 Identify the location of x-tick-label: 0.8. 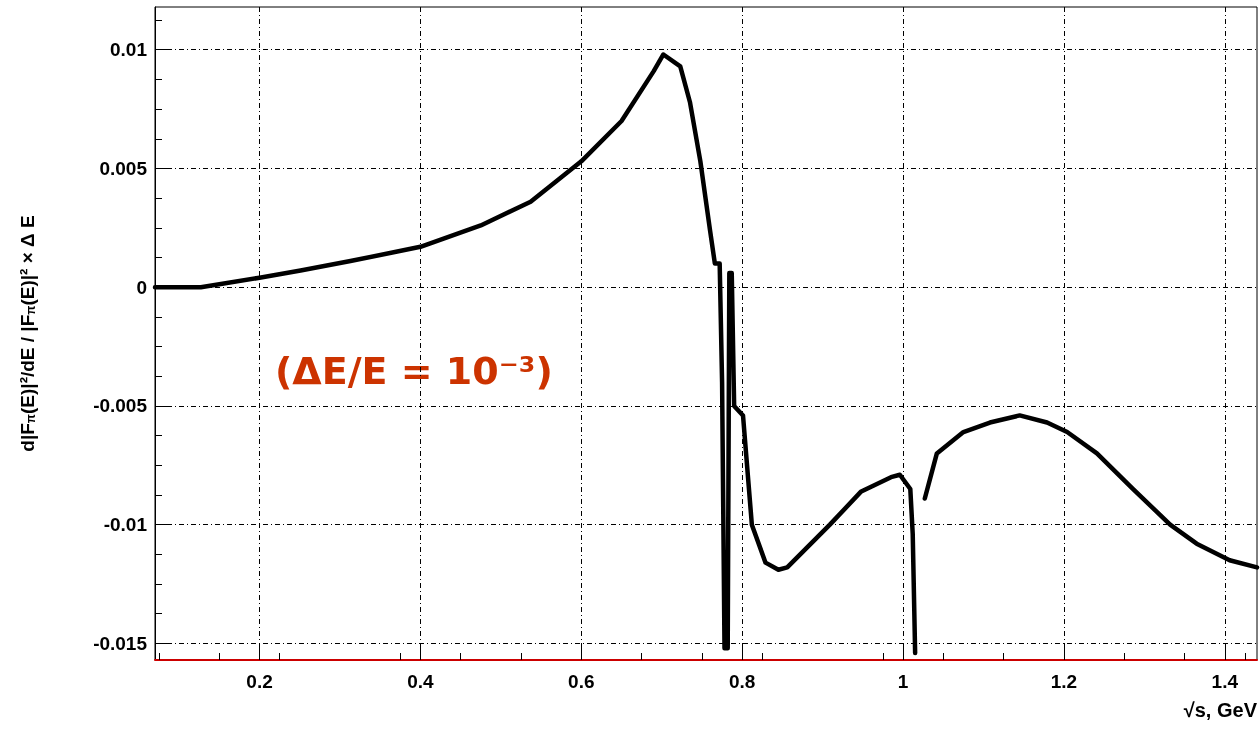
(742, 681).